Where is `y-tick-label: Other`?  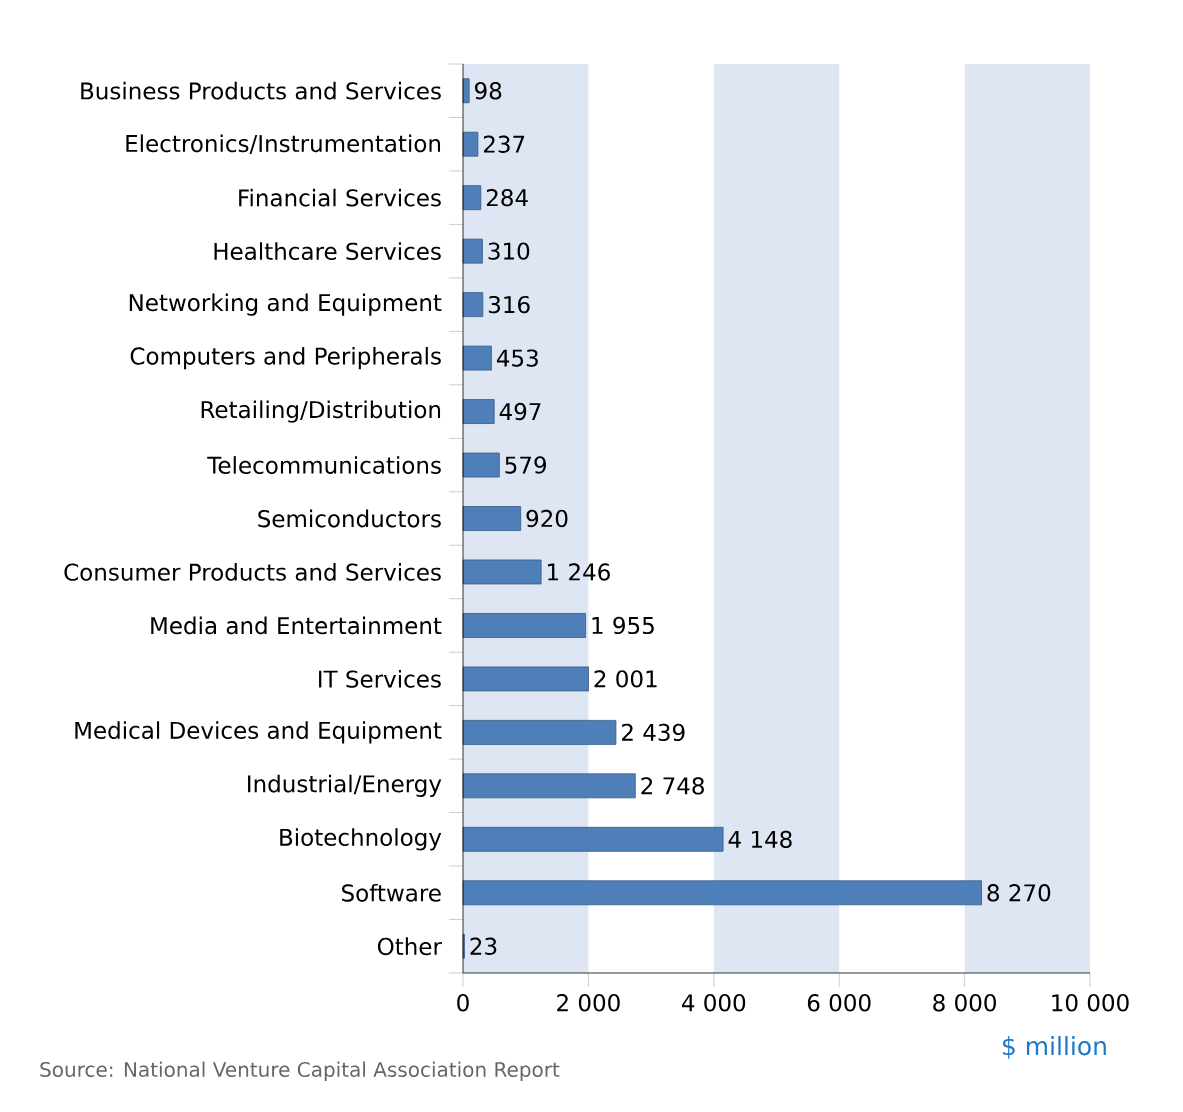 y-tick-label: Other is located at coordinates (409, 946).